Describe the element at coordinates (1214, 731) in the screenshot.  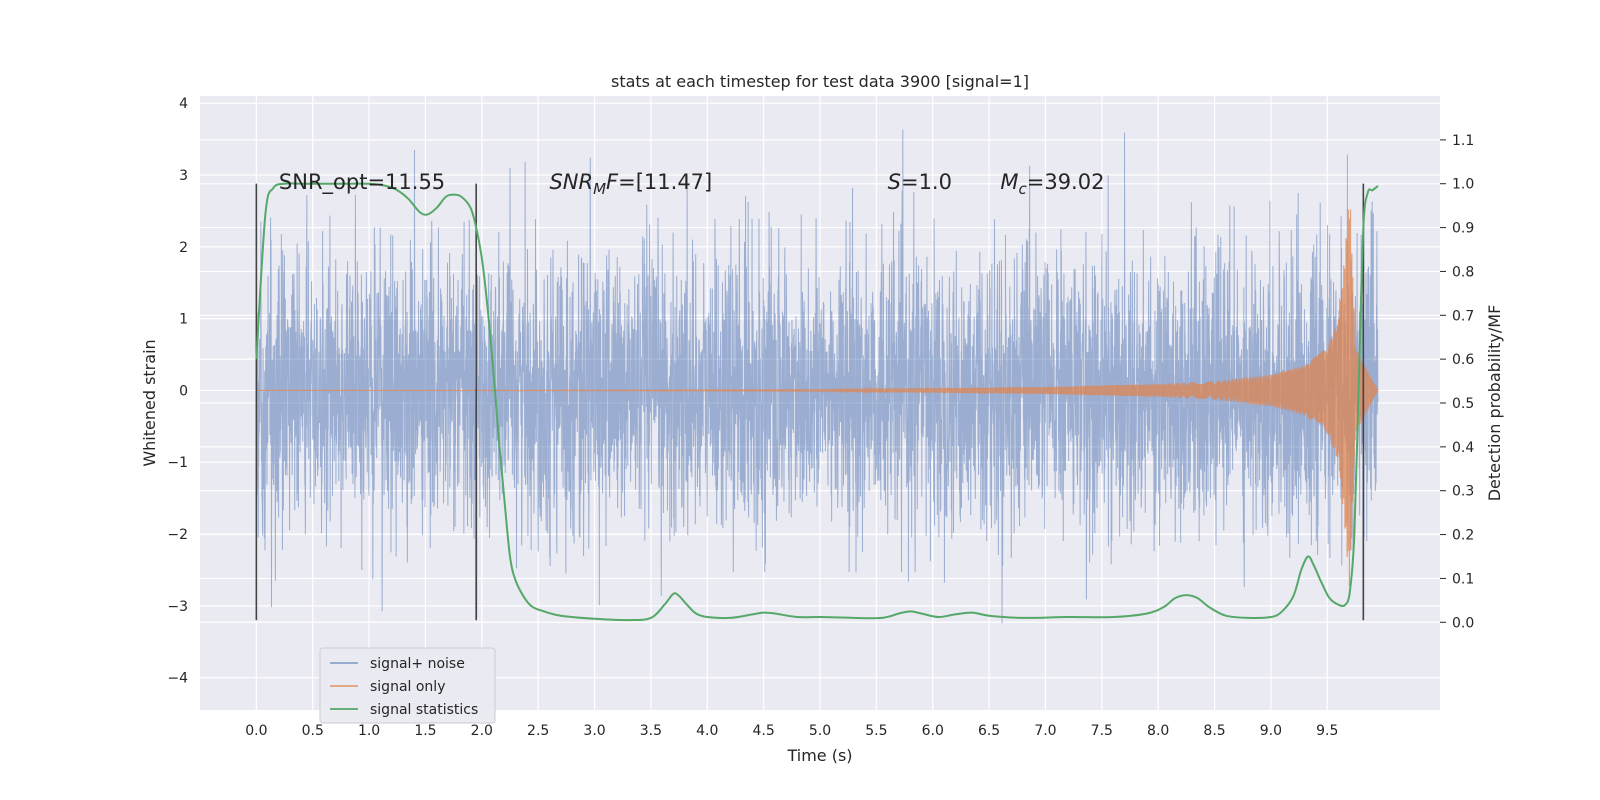
I see `x-tick-label: 8.5` at that location.